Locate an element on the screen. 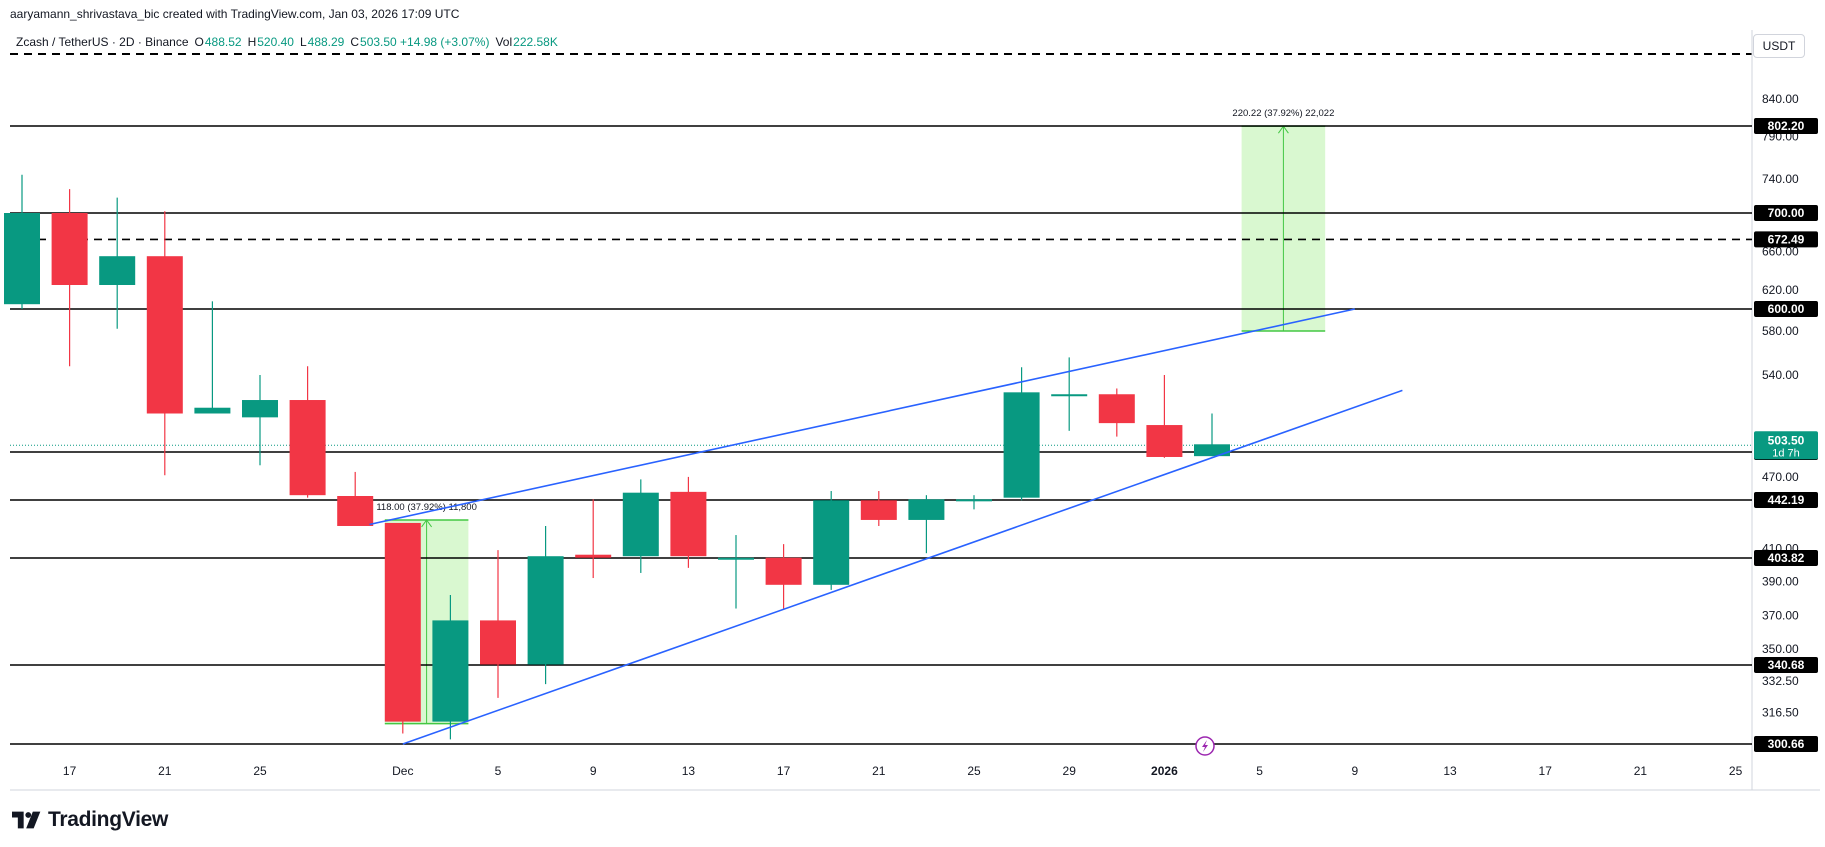 The image size is (1825, 847). ohlc-c: C 503.50 +14.98 (+3.07%) is located at coordinates (419, 42).